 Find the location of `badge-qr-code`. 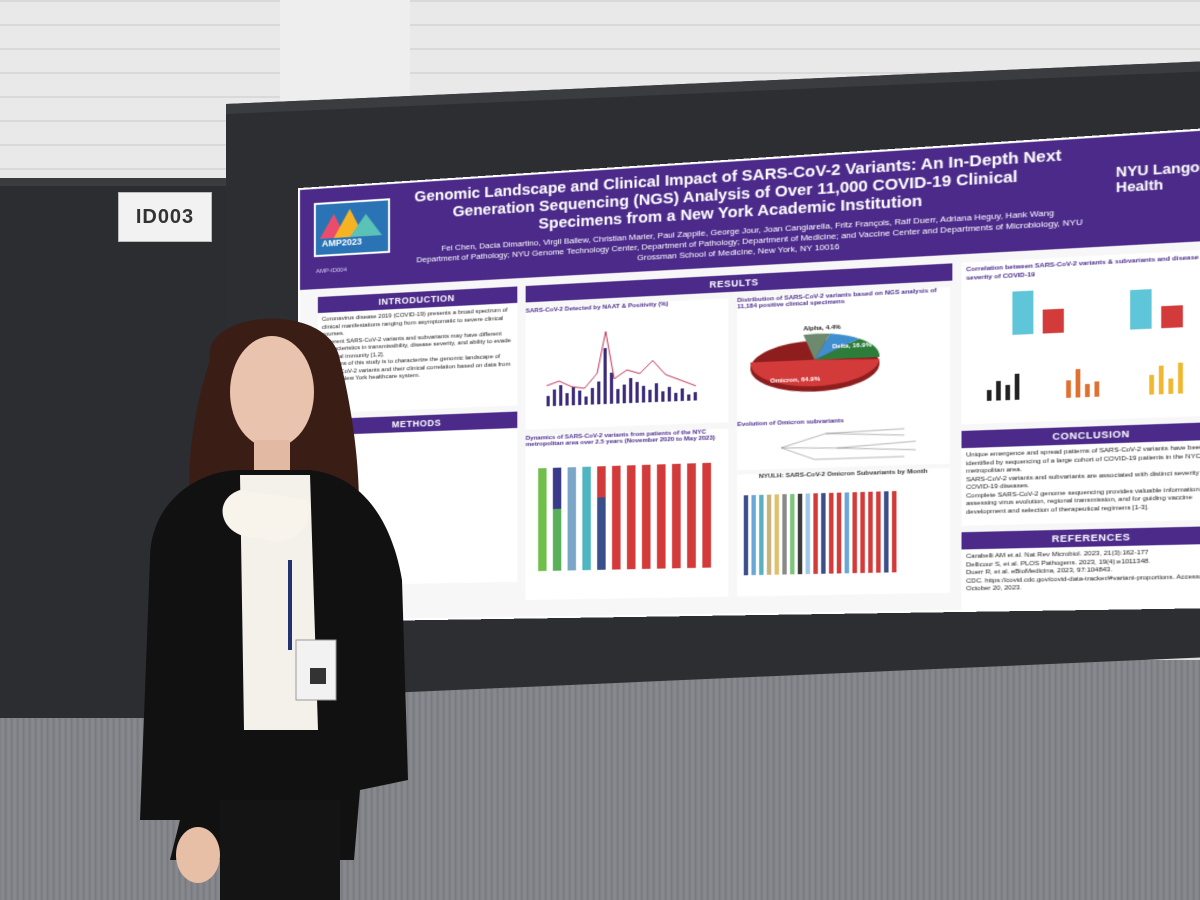

badge-qr-code is located at coordinates (318, 676).